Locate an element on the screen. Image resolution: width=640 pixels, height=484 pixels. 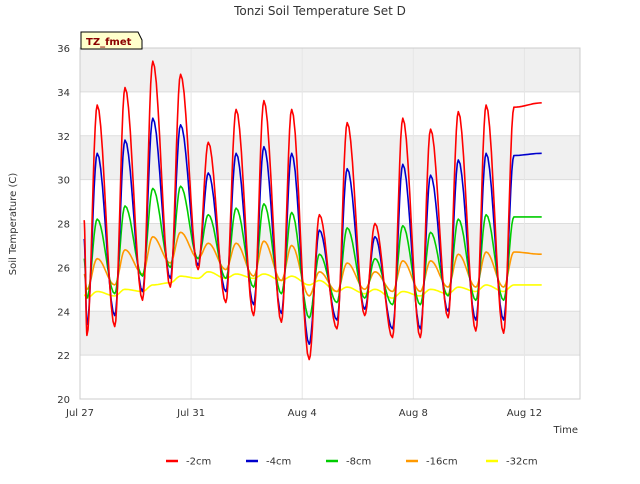
y-tick-label: 24 is located at coordinates (63, 312).